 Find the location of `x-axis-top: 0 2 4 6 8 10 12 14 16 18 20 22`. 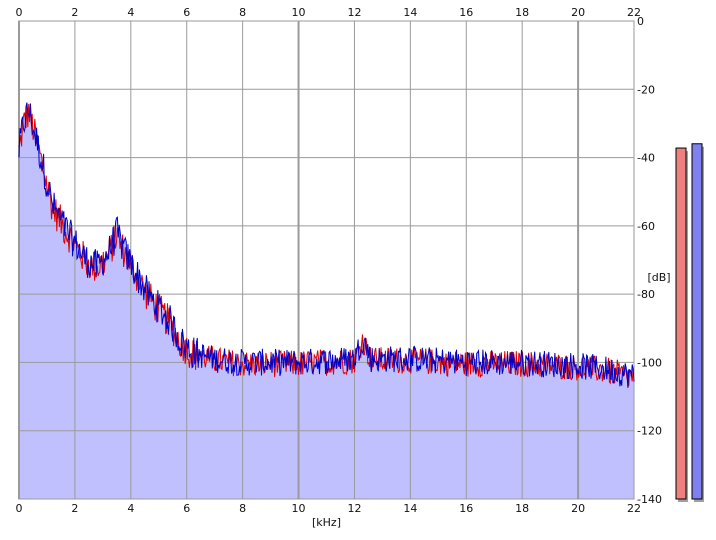

x-axis-top: 0 2 4 6 8 10 12 14 16 18 20 22 is located at coordinates (329, 12).